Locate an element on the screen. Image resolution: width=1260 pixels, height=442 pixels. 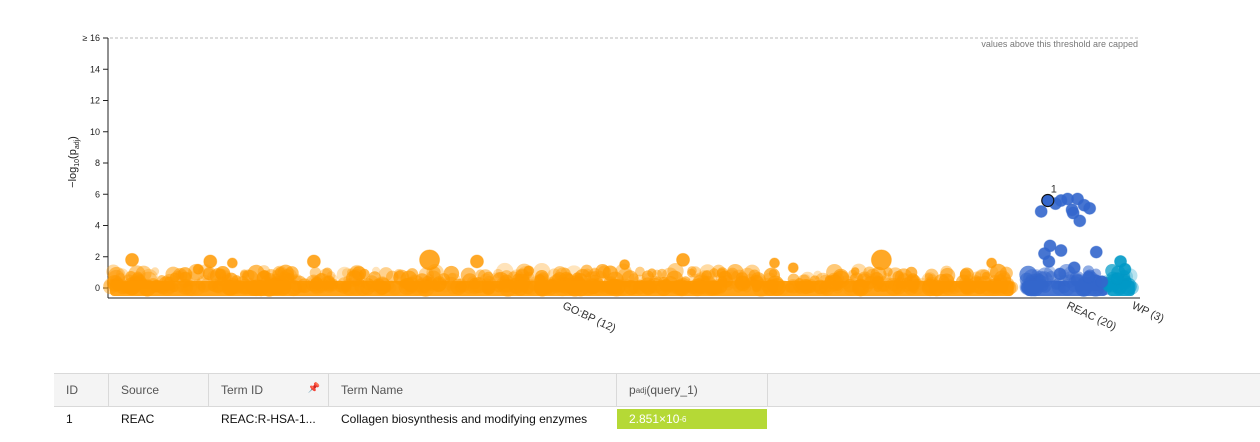
header-id: ID is located at coordinates (81, 390).